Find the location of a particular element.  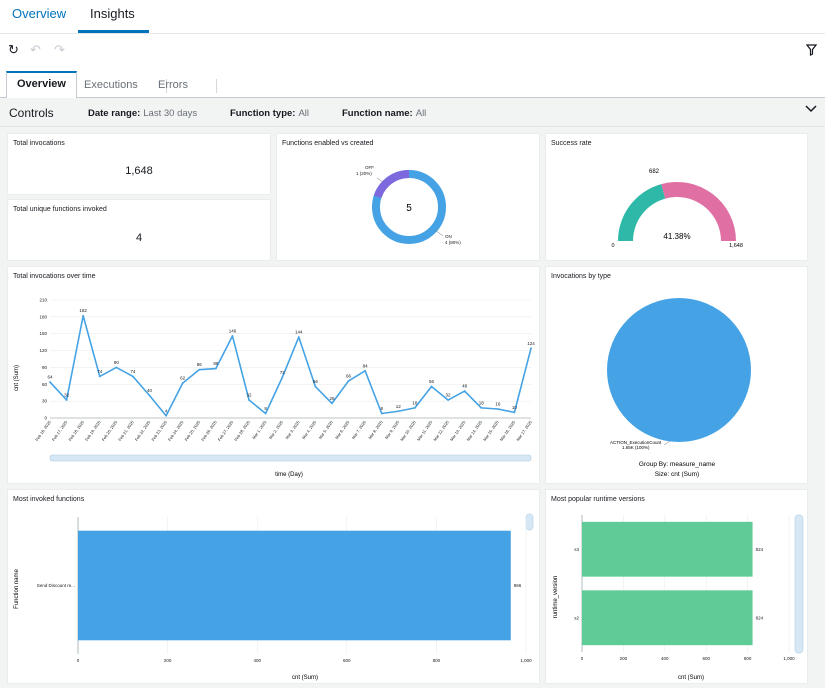

sheet-tab-executions: Executions is located at coordinates (111, 85).